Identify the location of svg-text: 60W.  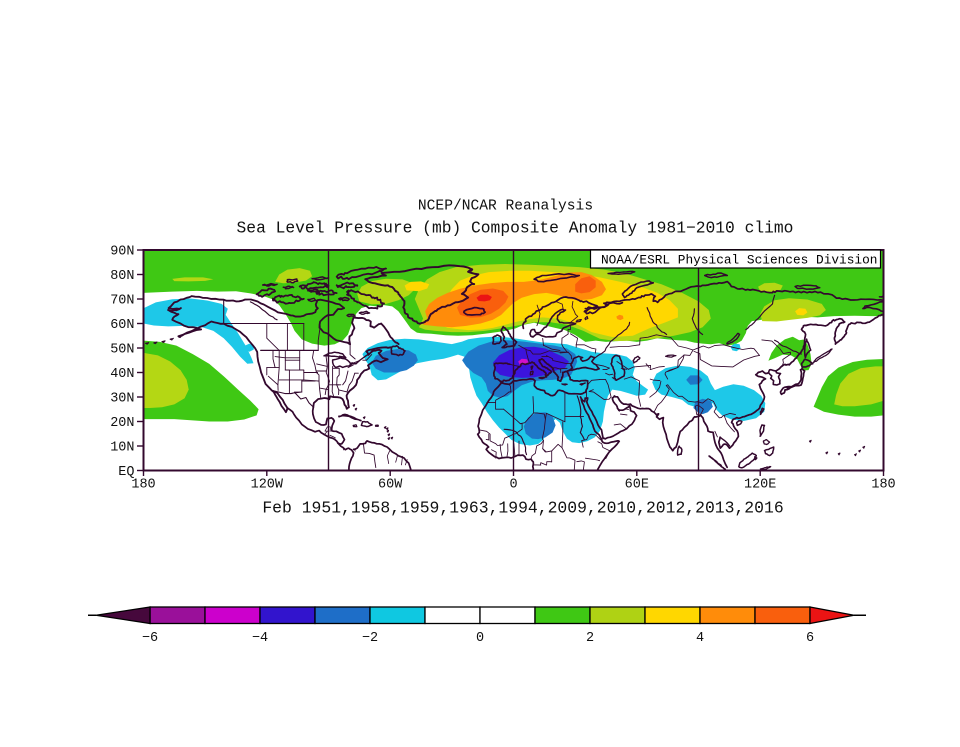
(390, 485).